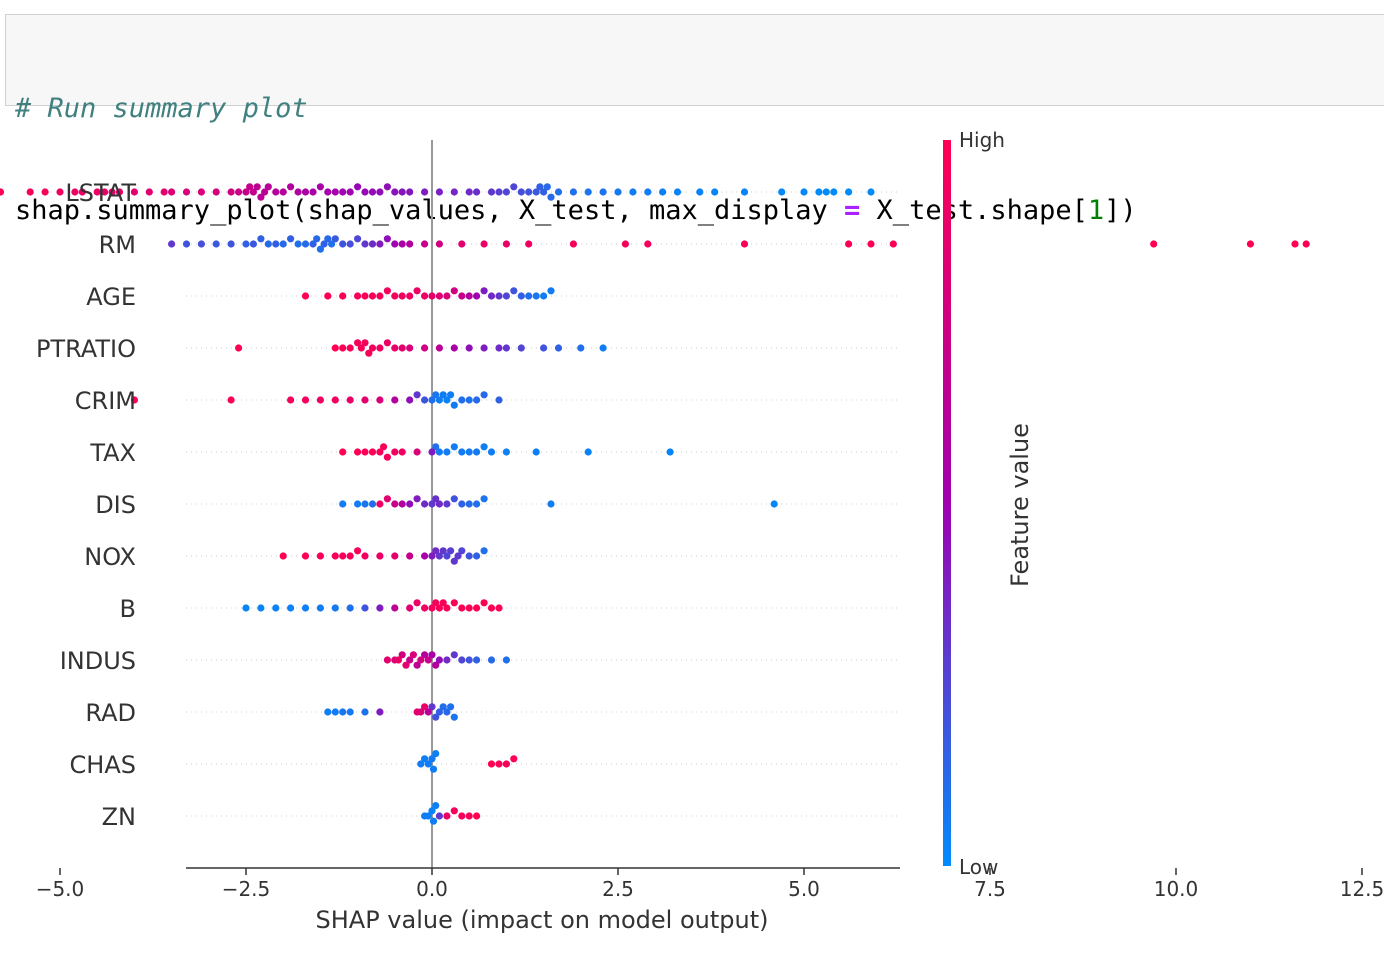  What do you see at coordinates (100, 193) in the screenshot?
I see `feature-label-lstat: LSTAT` at bounding box center [100, 193].